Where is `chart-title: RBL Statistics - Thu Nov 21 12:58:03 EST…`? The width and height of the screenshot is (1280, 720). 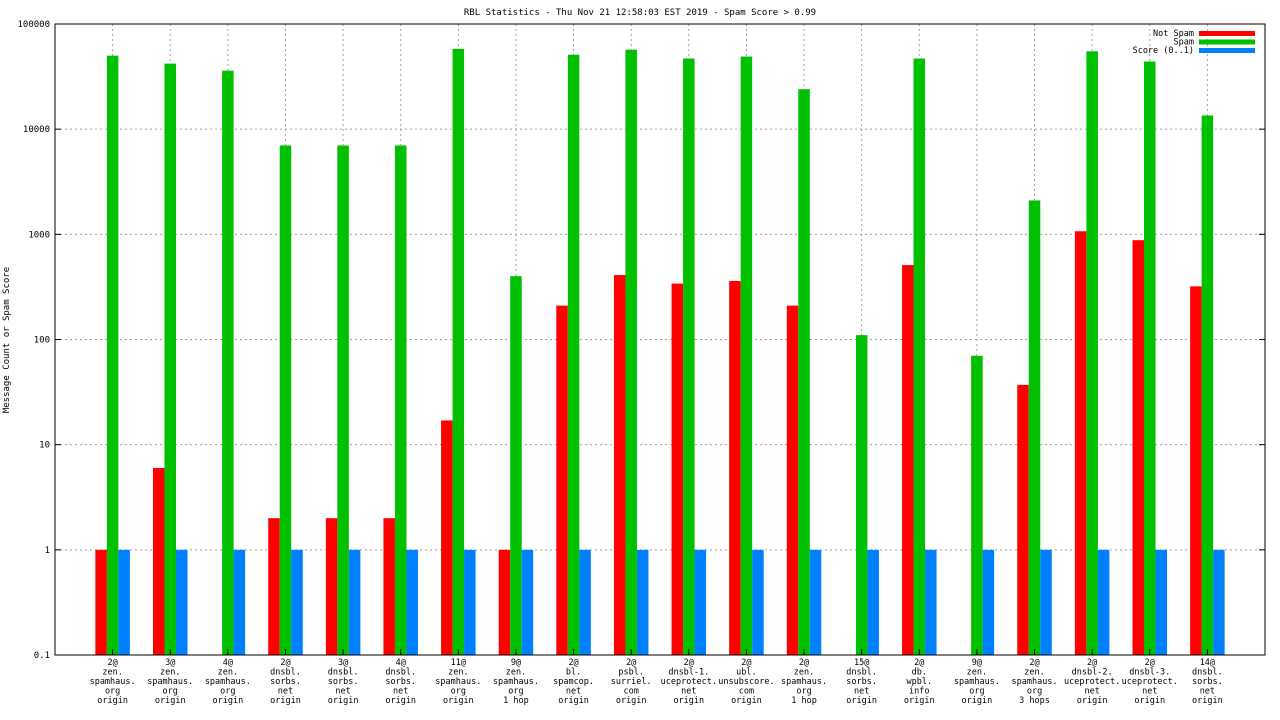 chart-title: RBL Statistics - Thu Nov 21 12:58:03 EST… is located at coordinates (640, 13).